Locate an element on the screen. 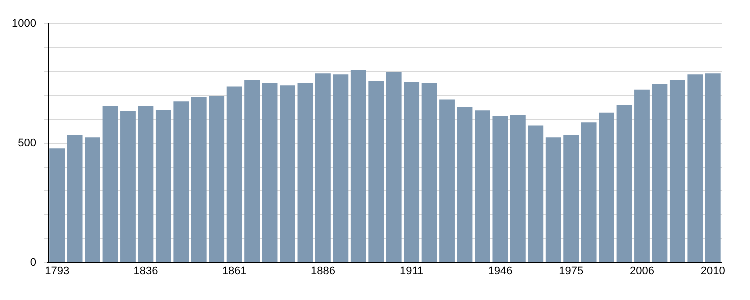  x-tick-label: 2010 is located at coordinates (713, 271).